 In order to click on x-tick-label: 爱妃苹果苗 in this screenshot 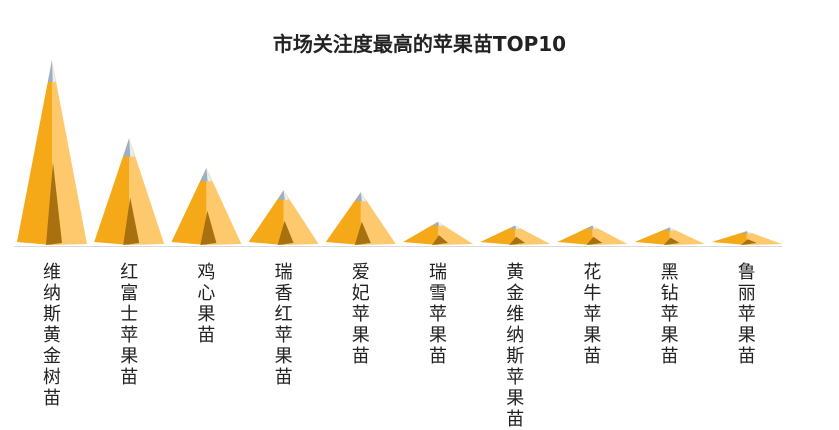, I will do `click(360, 314)`.